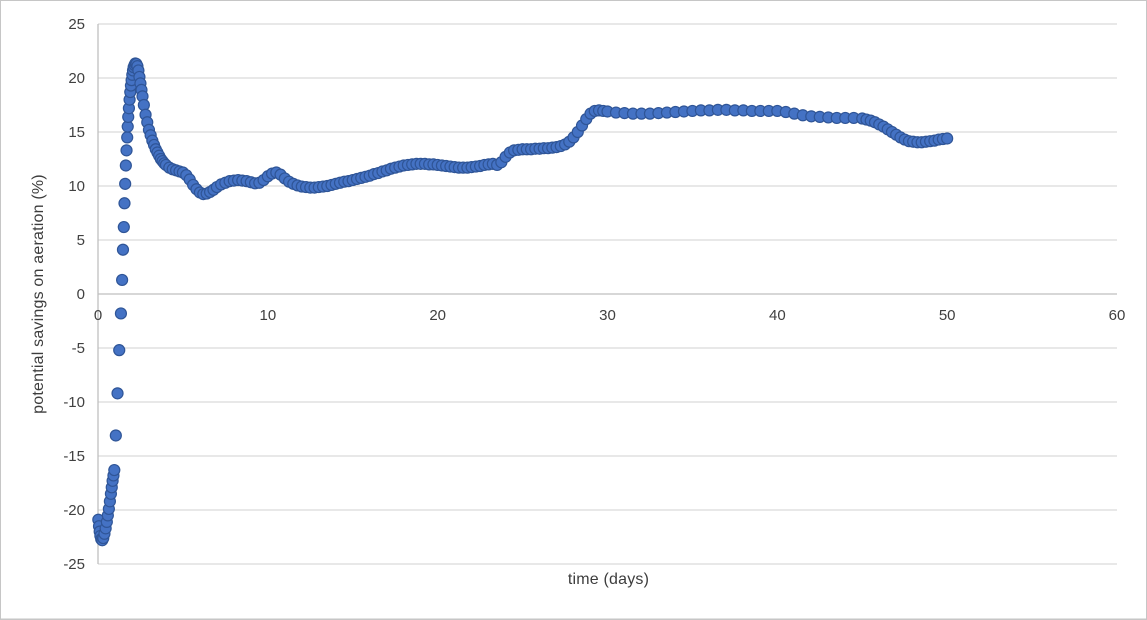 The image size is (1147, 620). Describe the element at coordinates (607, 315) in the screenshot. I see `x-tick-label: 30` at that location.